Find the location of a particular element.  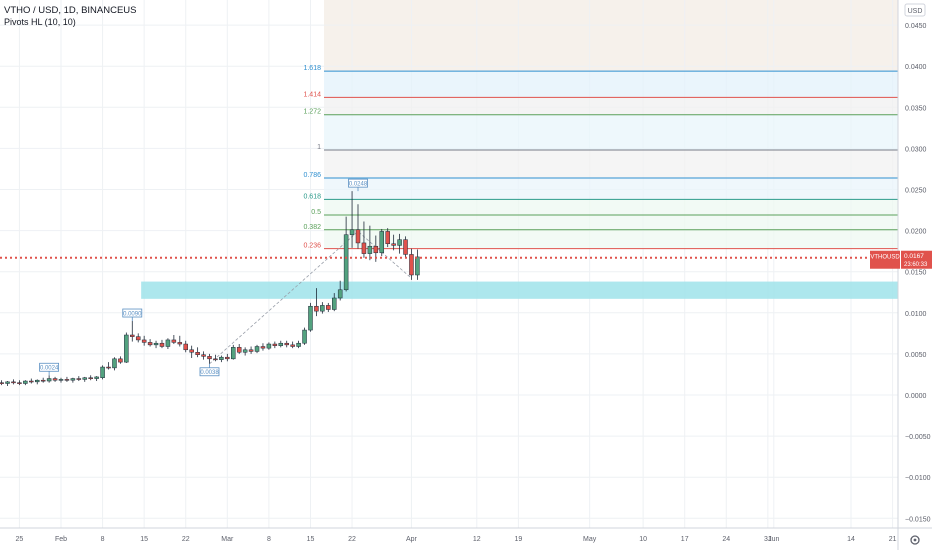

price-tick-label: −0.0150 is located at coordinates (918, 519).